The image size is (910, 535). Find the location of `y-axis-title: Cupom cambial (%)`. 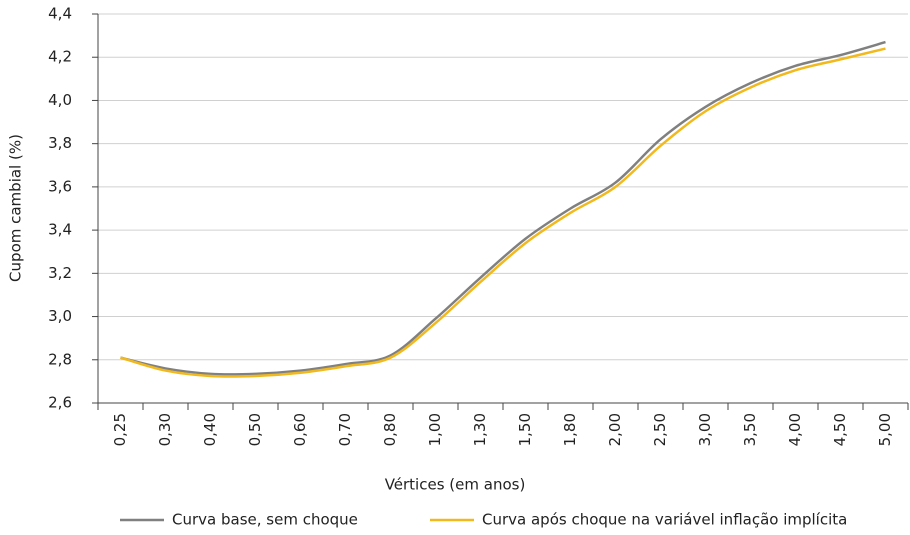

y-axis-title: Cupom cambial (%) is located at coordinates (16, 208).